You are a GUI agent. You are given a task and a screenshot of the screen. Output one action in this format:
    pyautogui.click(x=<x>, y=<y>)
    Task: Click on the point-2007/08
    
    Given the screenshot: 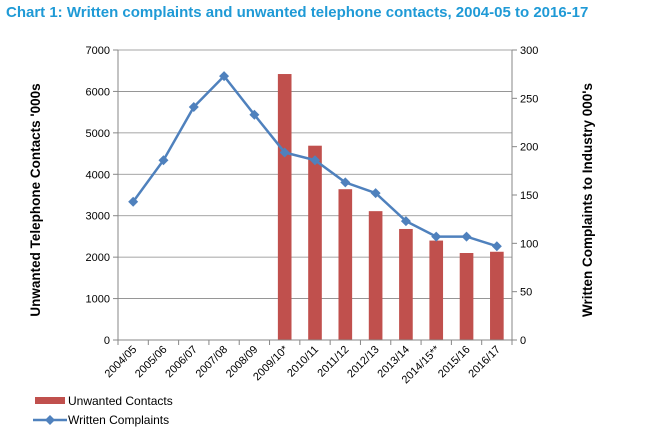 What is the action you would take?
    pyautogui.click(x=224, y=76)
    